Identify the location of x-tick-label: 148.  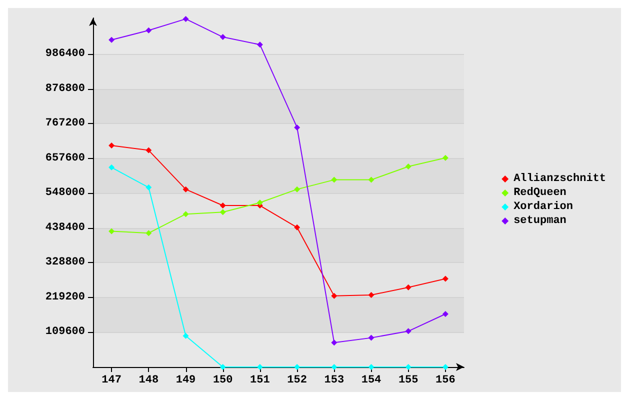
(148, 380).